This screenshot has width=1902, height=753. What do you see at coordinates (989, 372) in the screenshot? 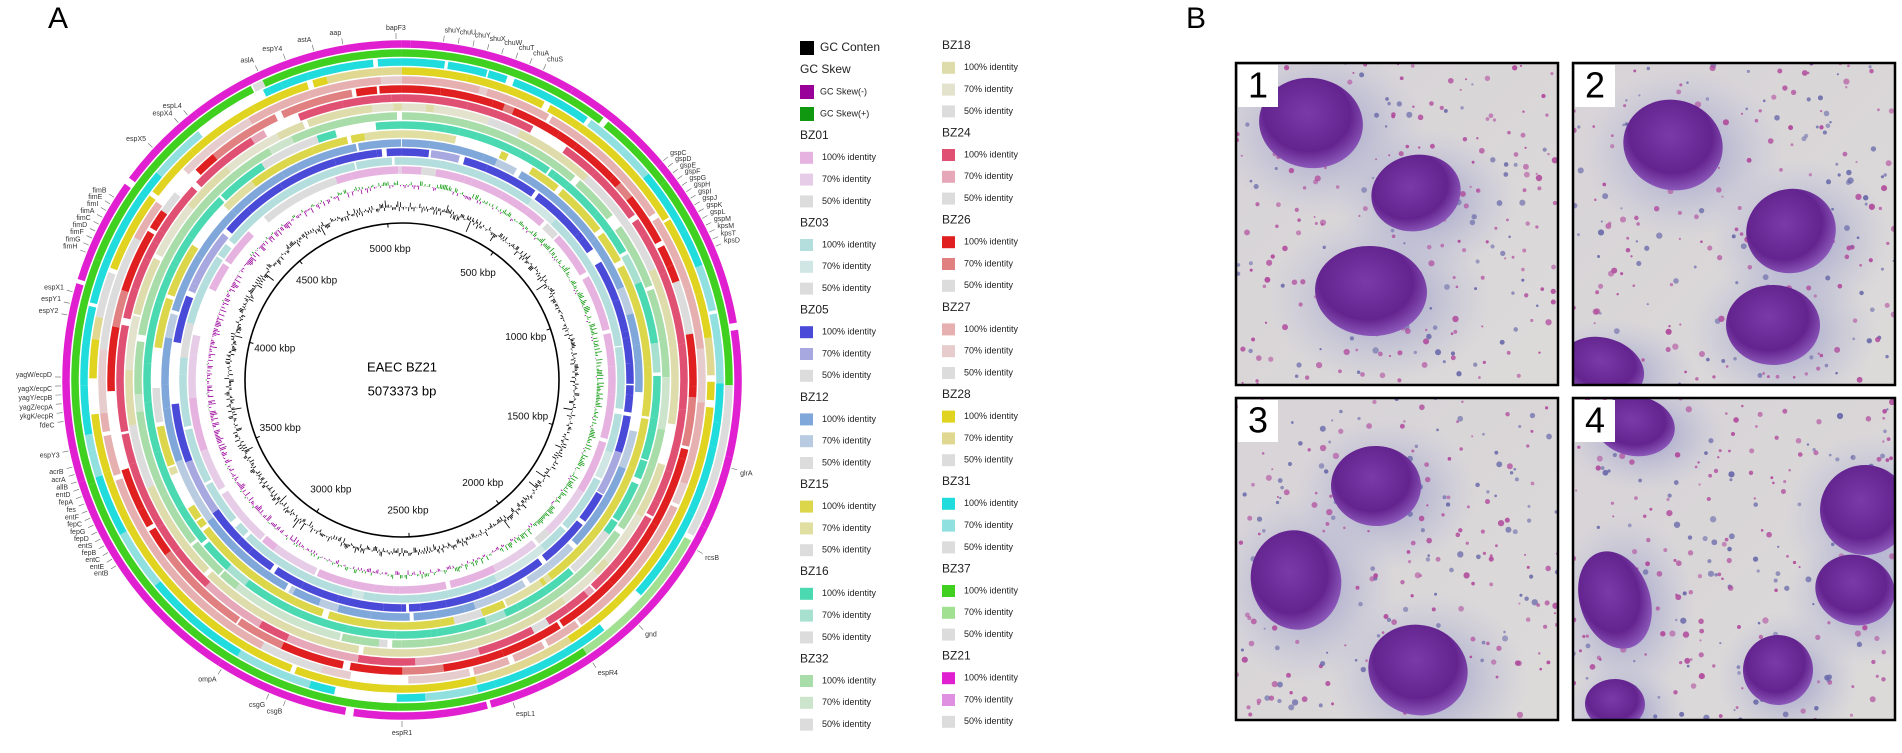
I see `legend-label: 50% identity` at bounding box center [989, 372].